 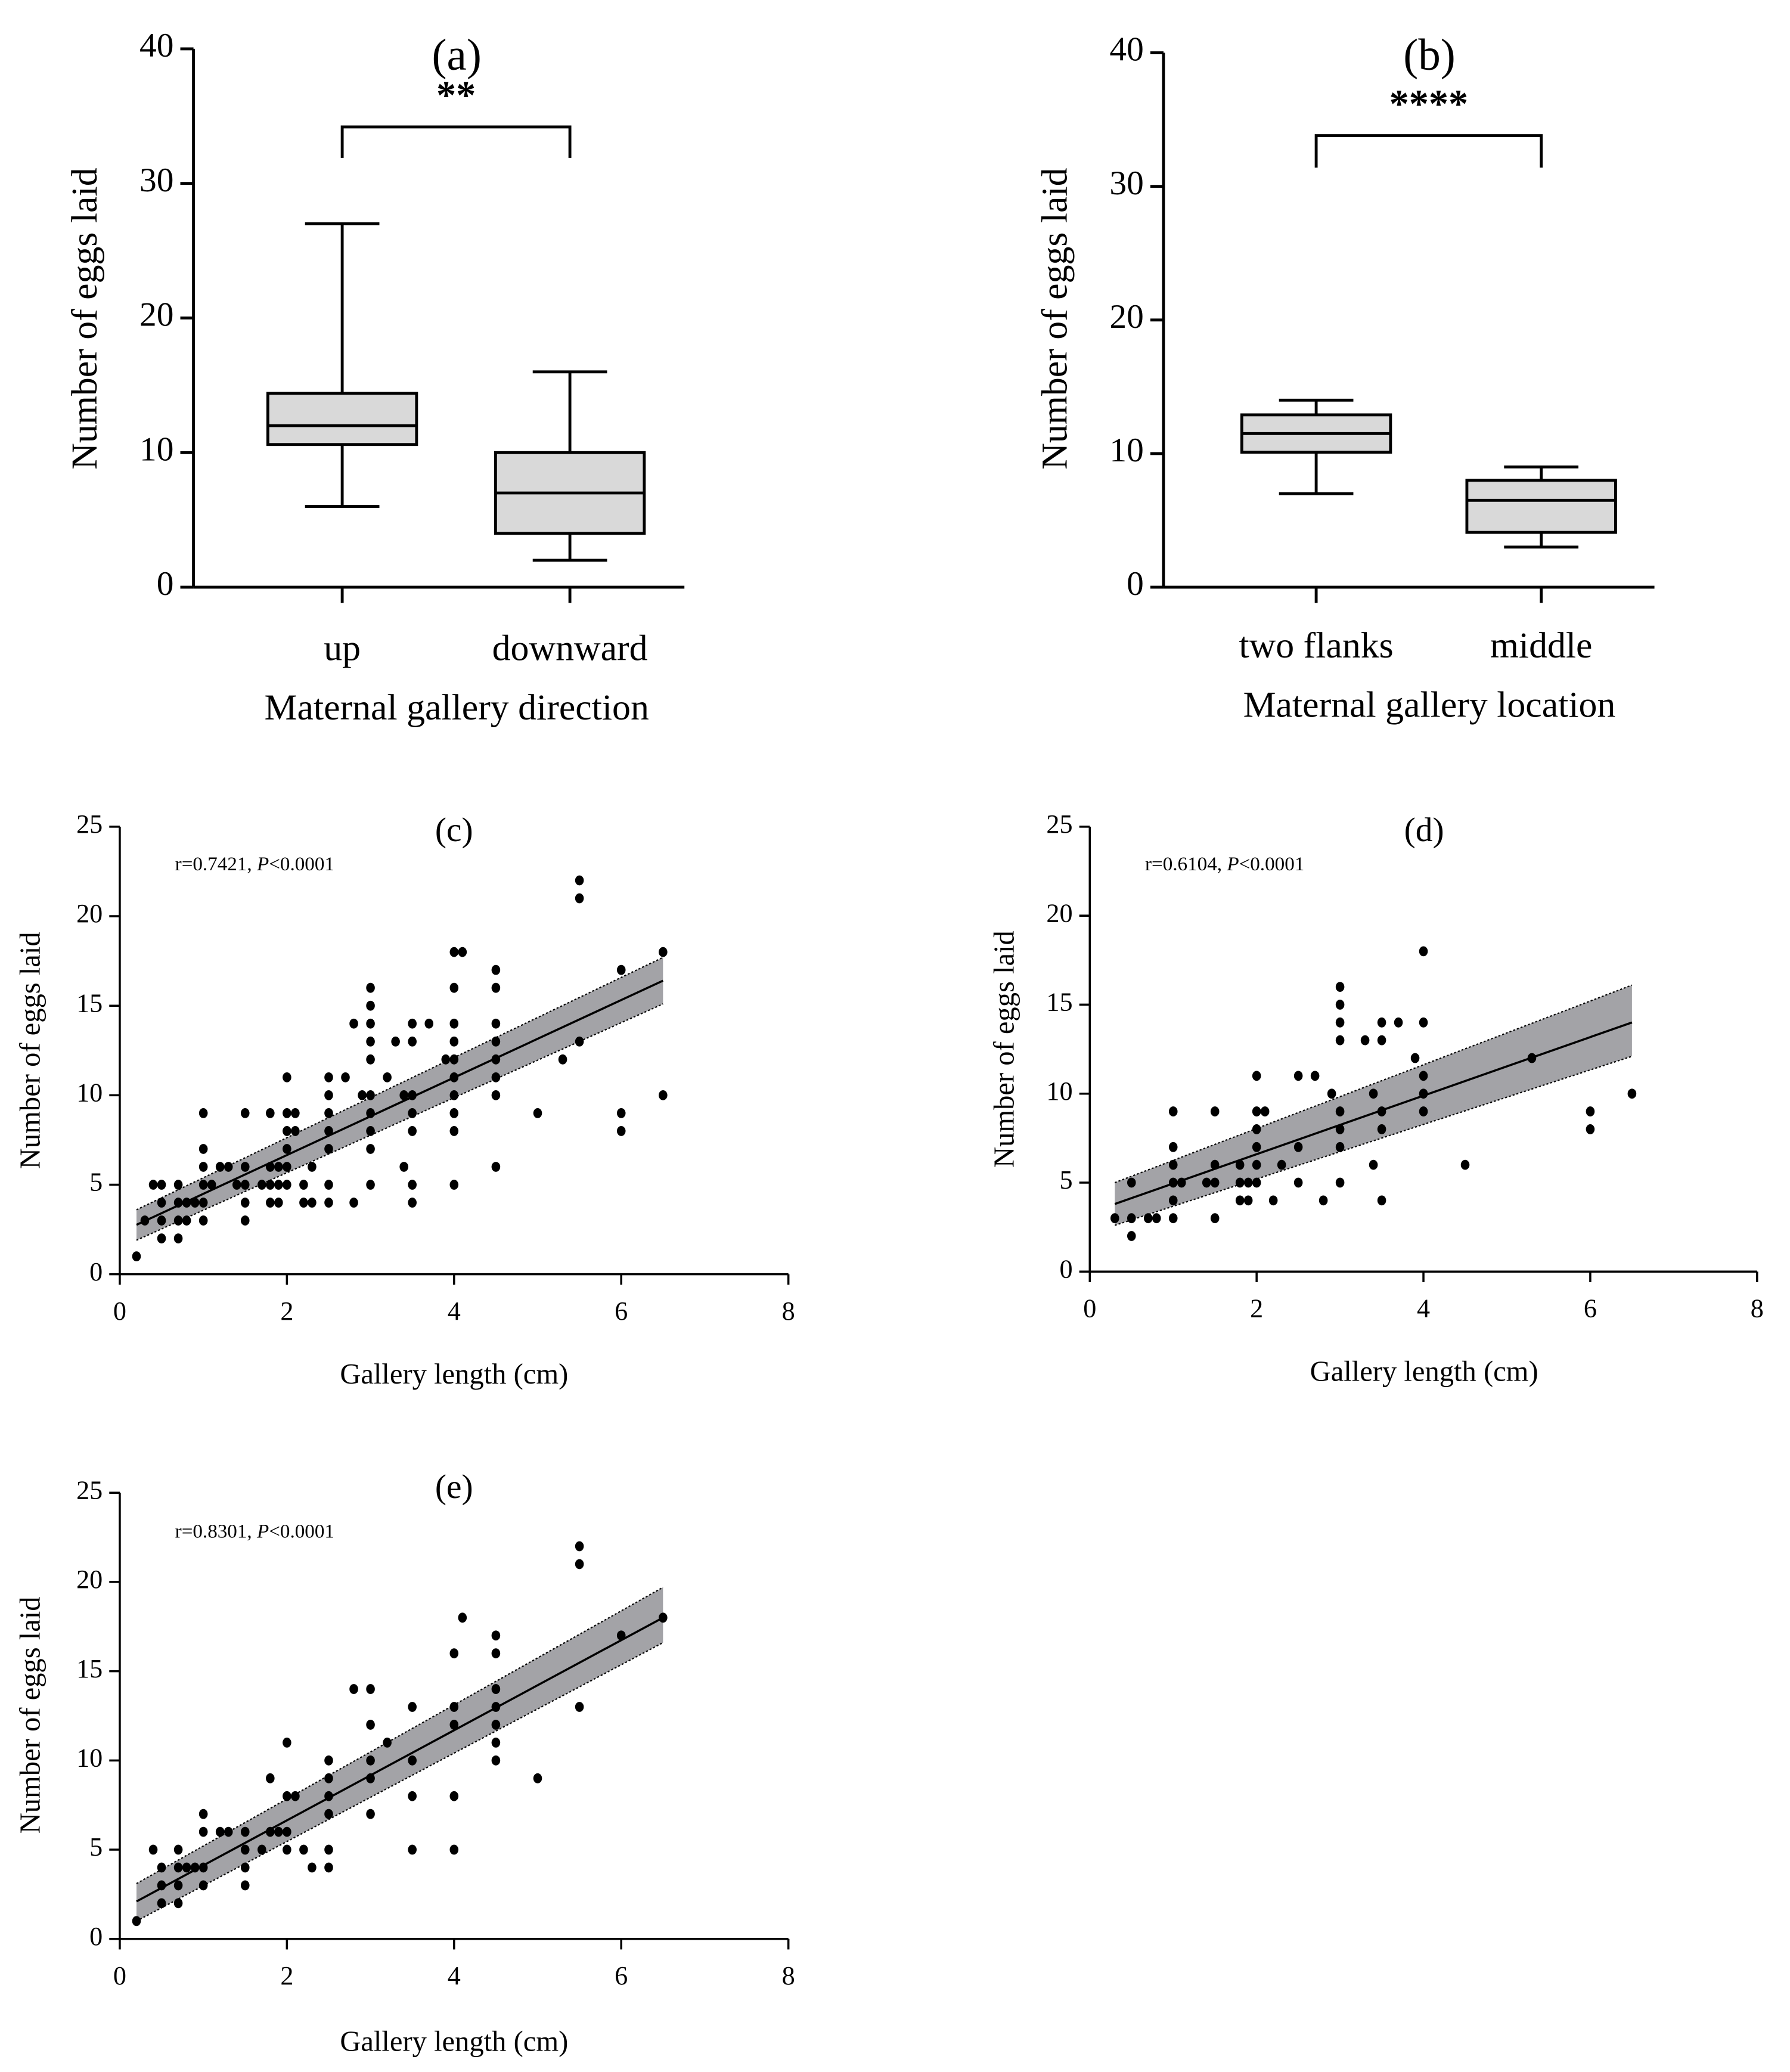 I want to click on y-tick-label: 5, so click(x=1066, y=1180).